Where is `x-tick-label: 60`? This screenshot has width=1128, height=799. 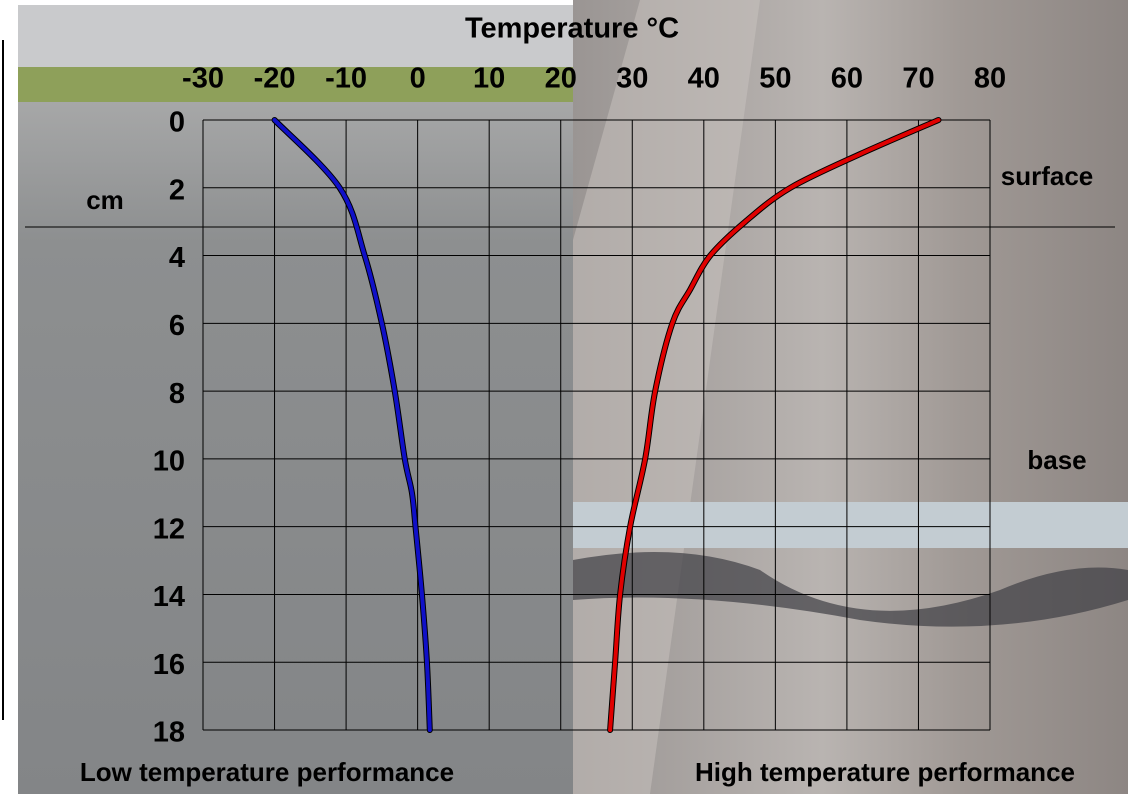
x-tick-label: 60 is located at coordinates (847, 79).